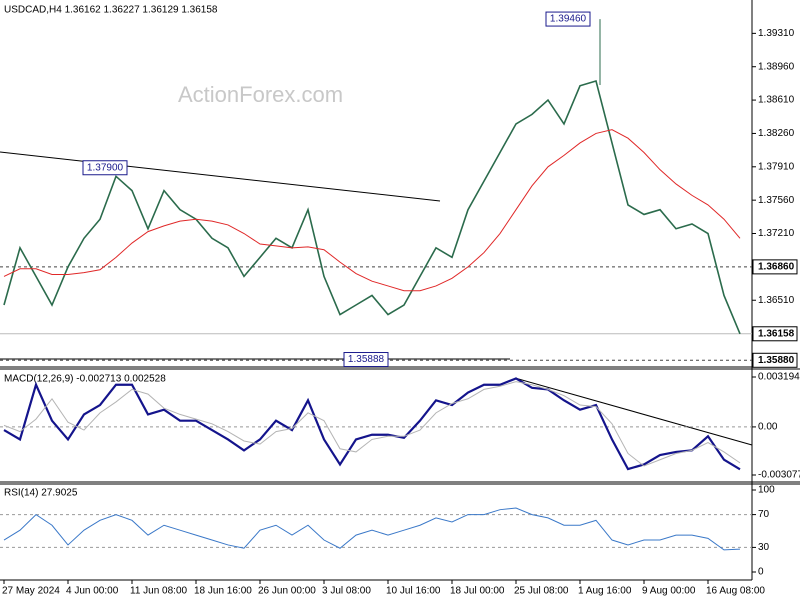 This screenshot has width=800, height=600. What do you see at coordinates (477, 591) in the screenshot?
I see `x-tick-label: 18 Jul 00:00` at bounding box center [477, 591].